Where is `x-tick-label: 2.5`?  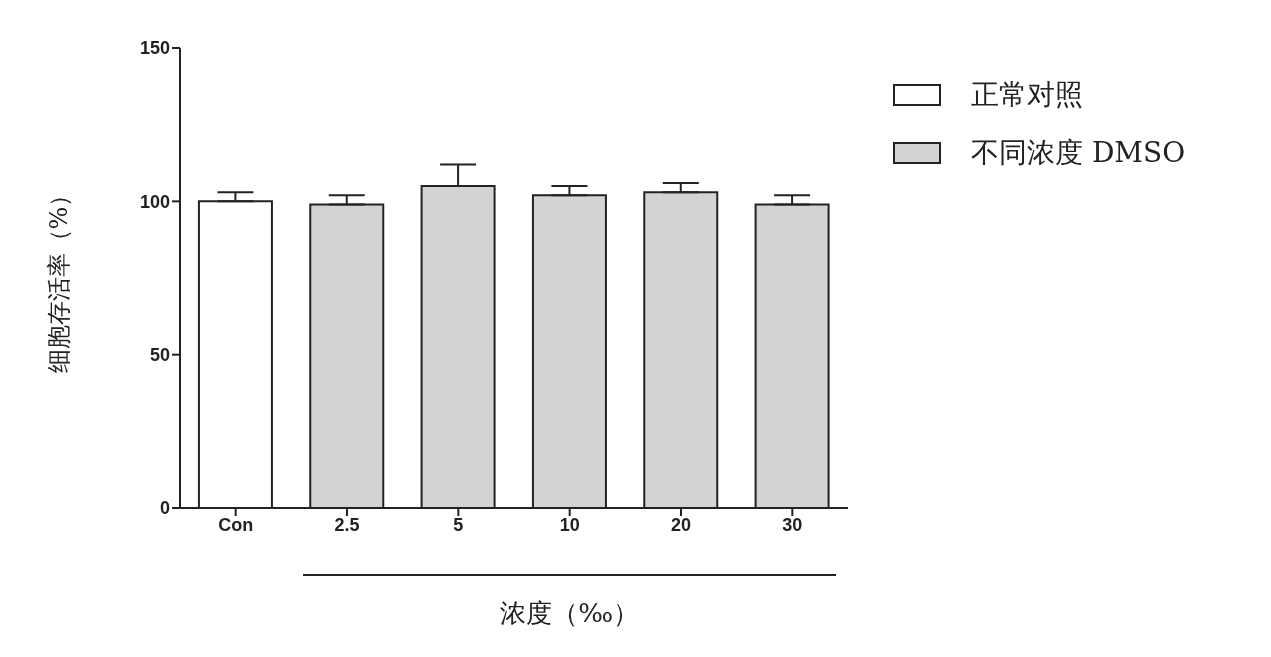
x-tick-label: 2.5 is located at coordinates (347, 524).